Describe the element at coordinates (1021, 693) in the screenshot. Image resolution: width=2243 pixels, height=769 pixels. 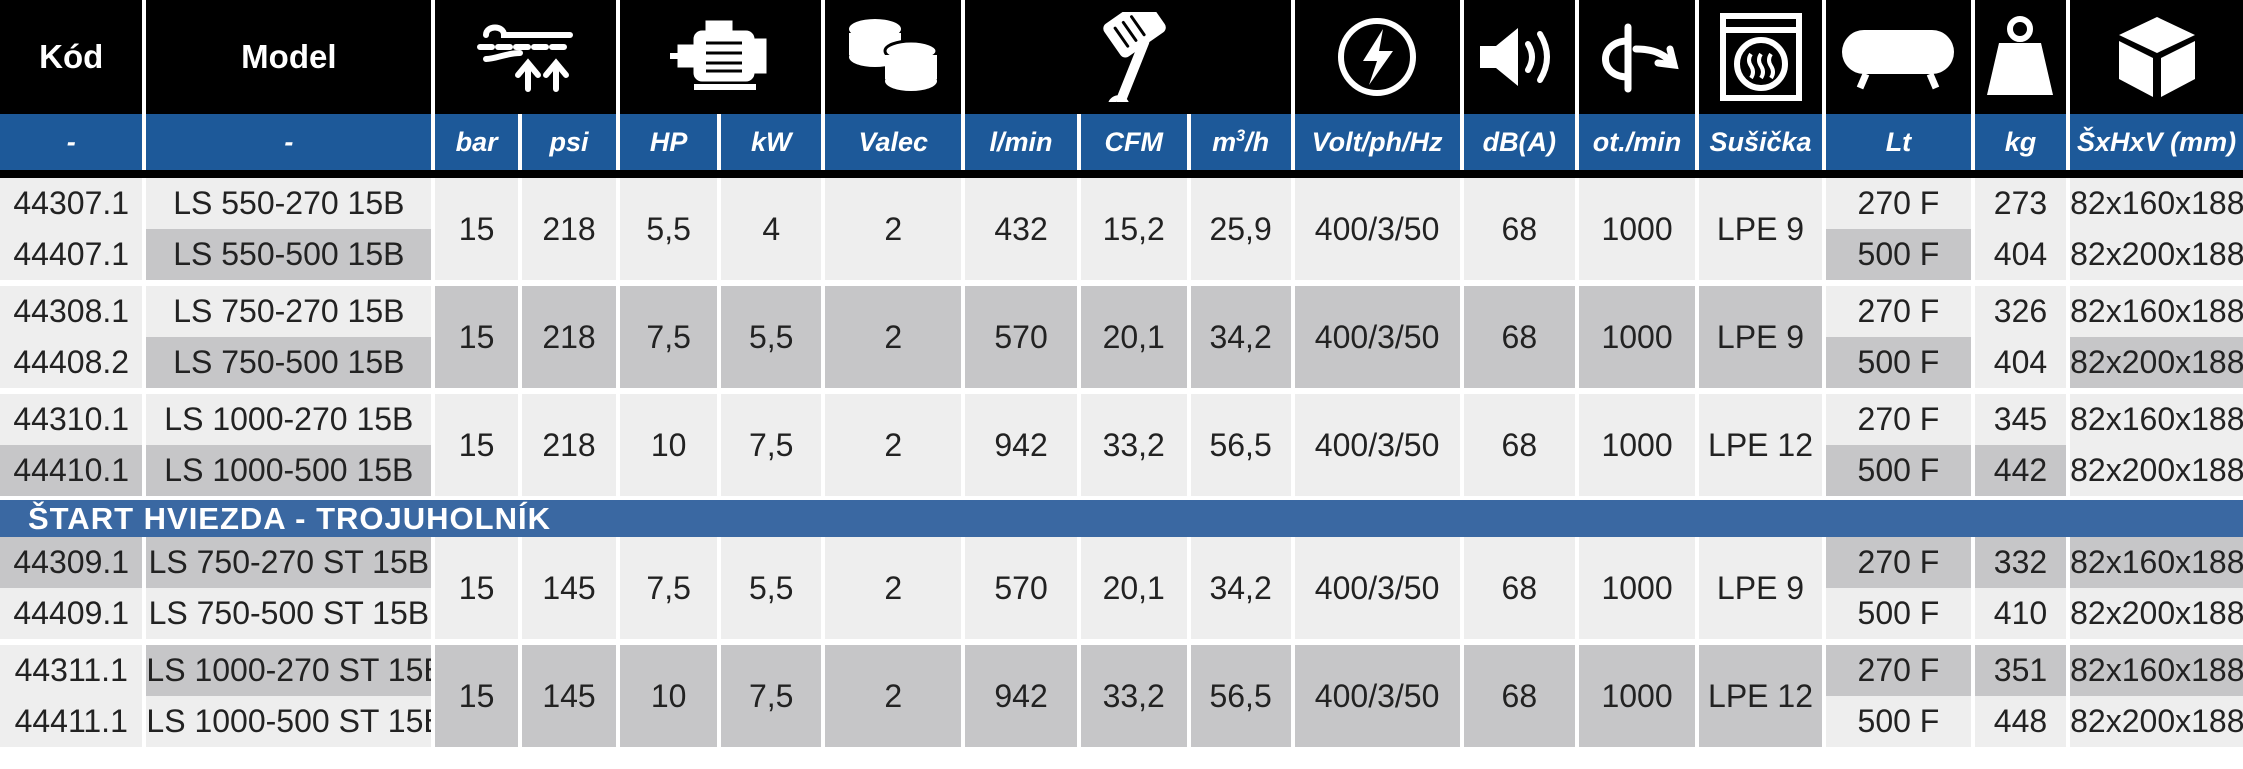
I see `spec-lmin: 942` at that location.